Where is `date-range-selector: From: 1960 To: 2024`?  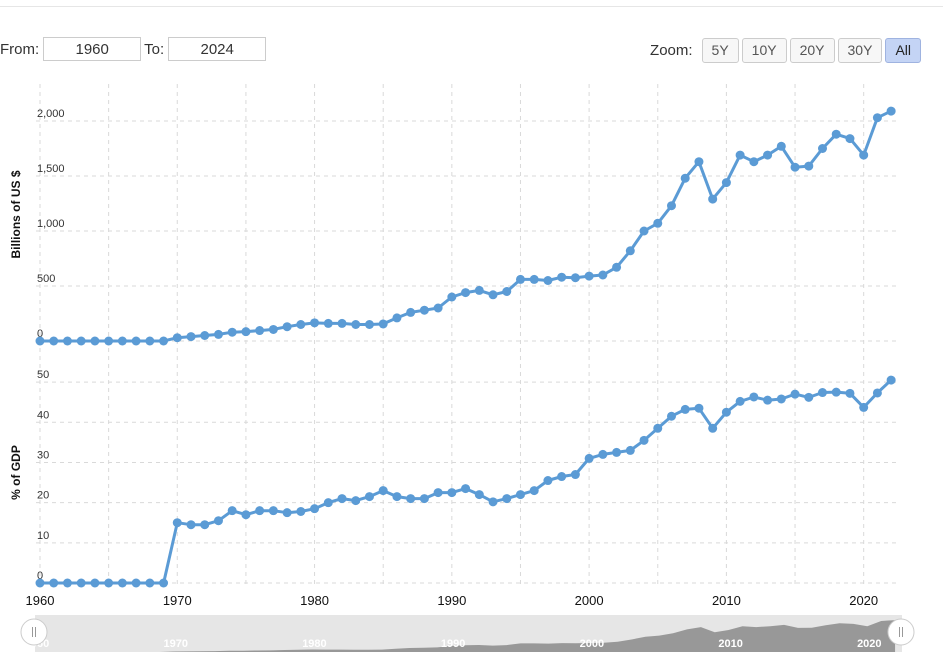 date-range-selector: From: 1960 To: 2024 is located at coordinates (134, 49).